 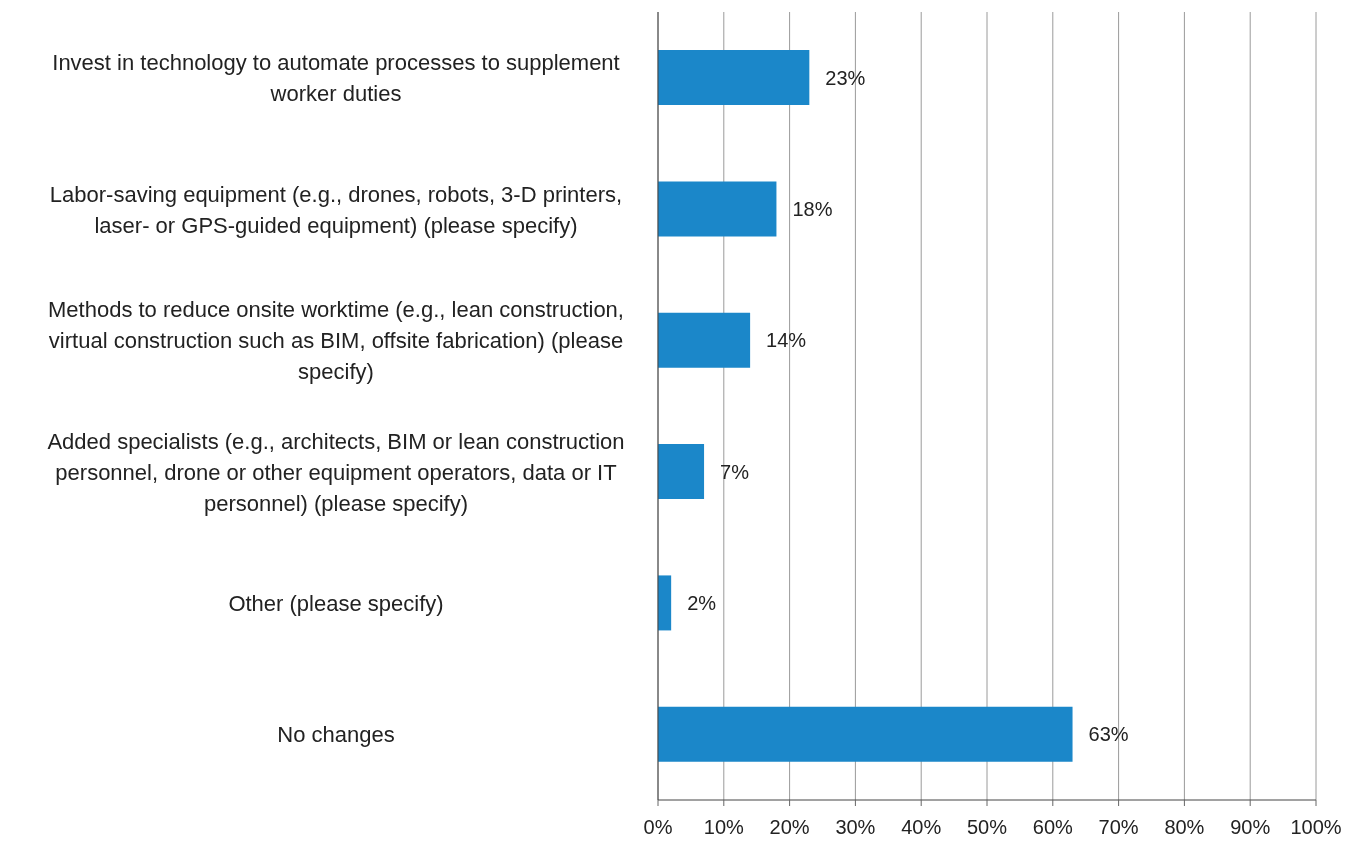 What do you see at coordinates (1118, 827) in the screenshot?
I see `x-tick-label: 70%` at bounding box center [1118, 827].